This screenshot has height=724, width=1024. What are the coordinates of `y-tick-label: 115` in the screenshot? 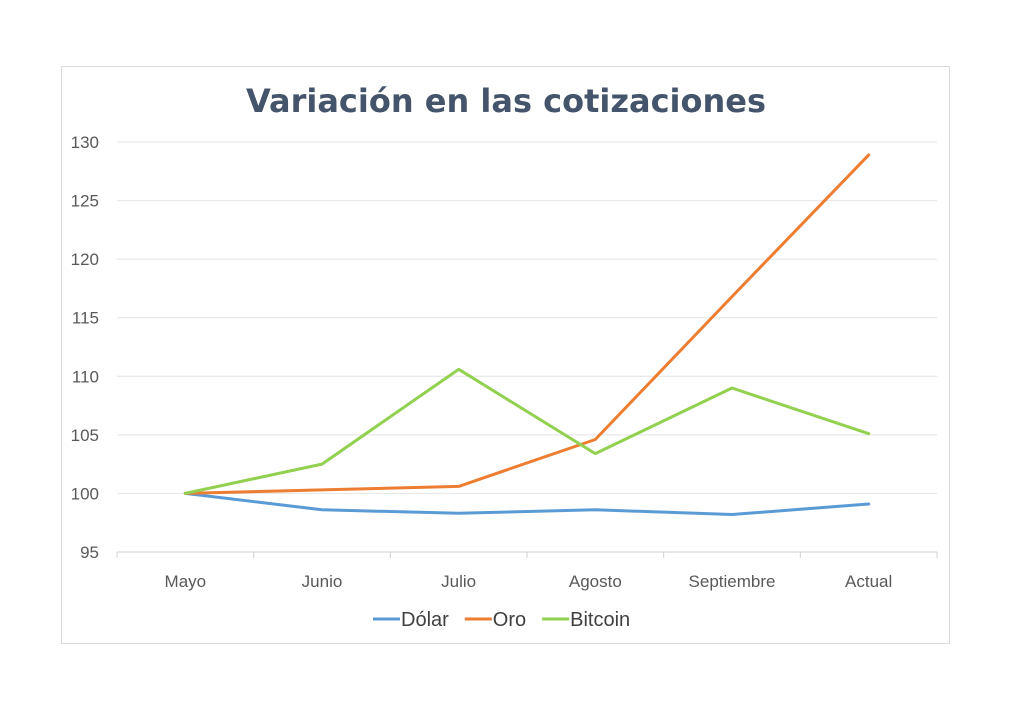 It's located at (85, 318).